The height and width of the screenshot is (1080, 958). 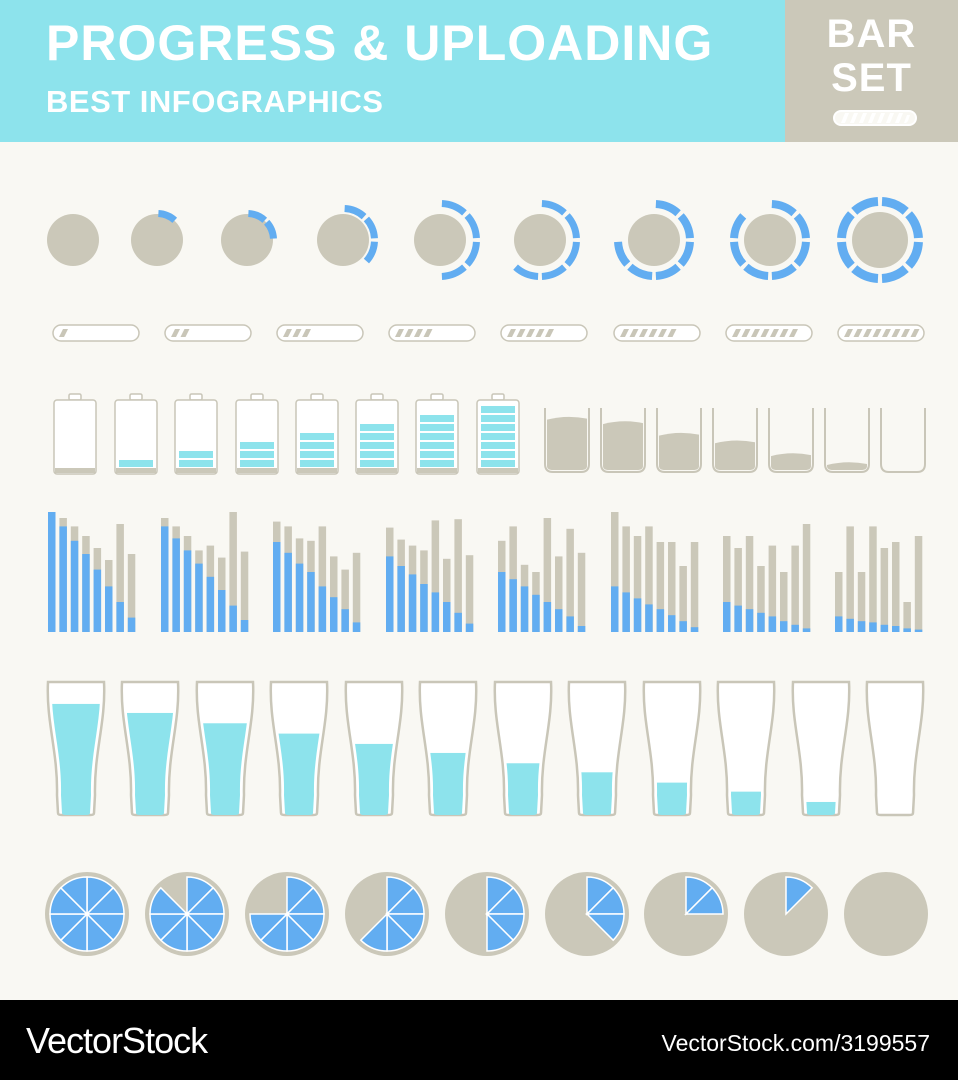 I want to click on pie-base, so click(x=886, y=914).